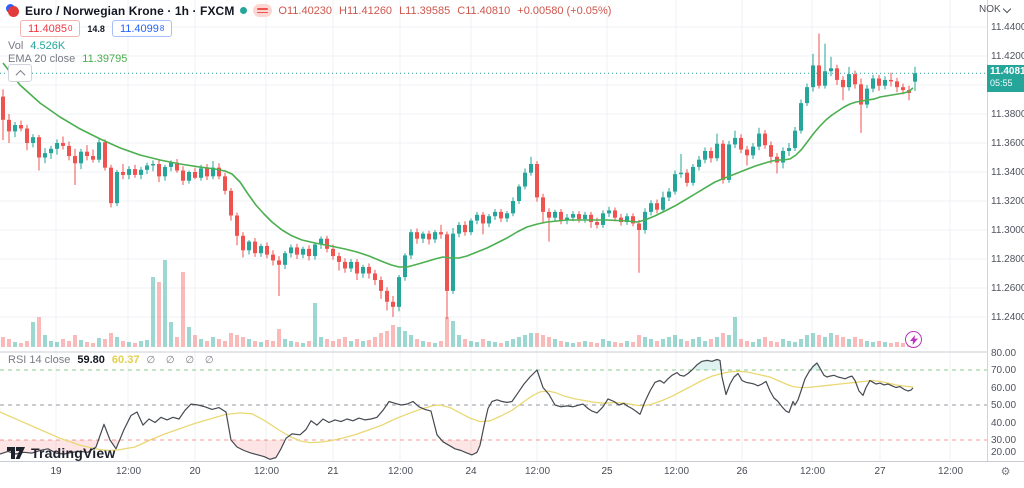 The image size is (1024, 488). I want to click on price-axis-label: 11.32000, so click(1007, 201).